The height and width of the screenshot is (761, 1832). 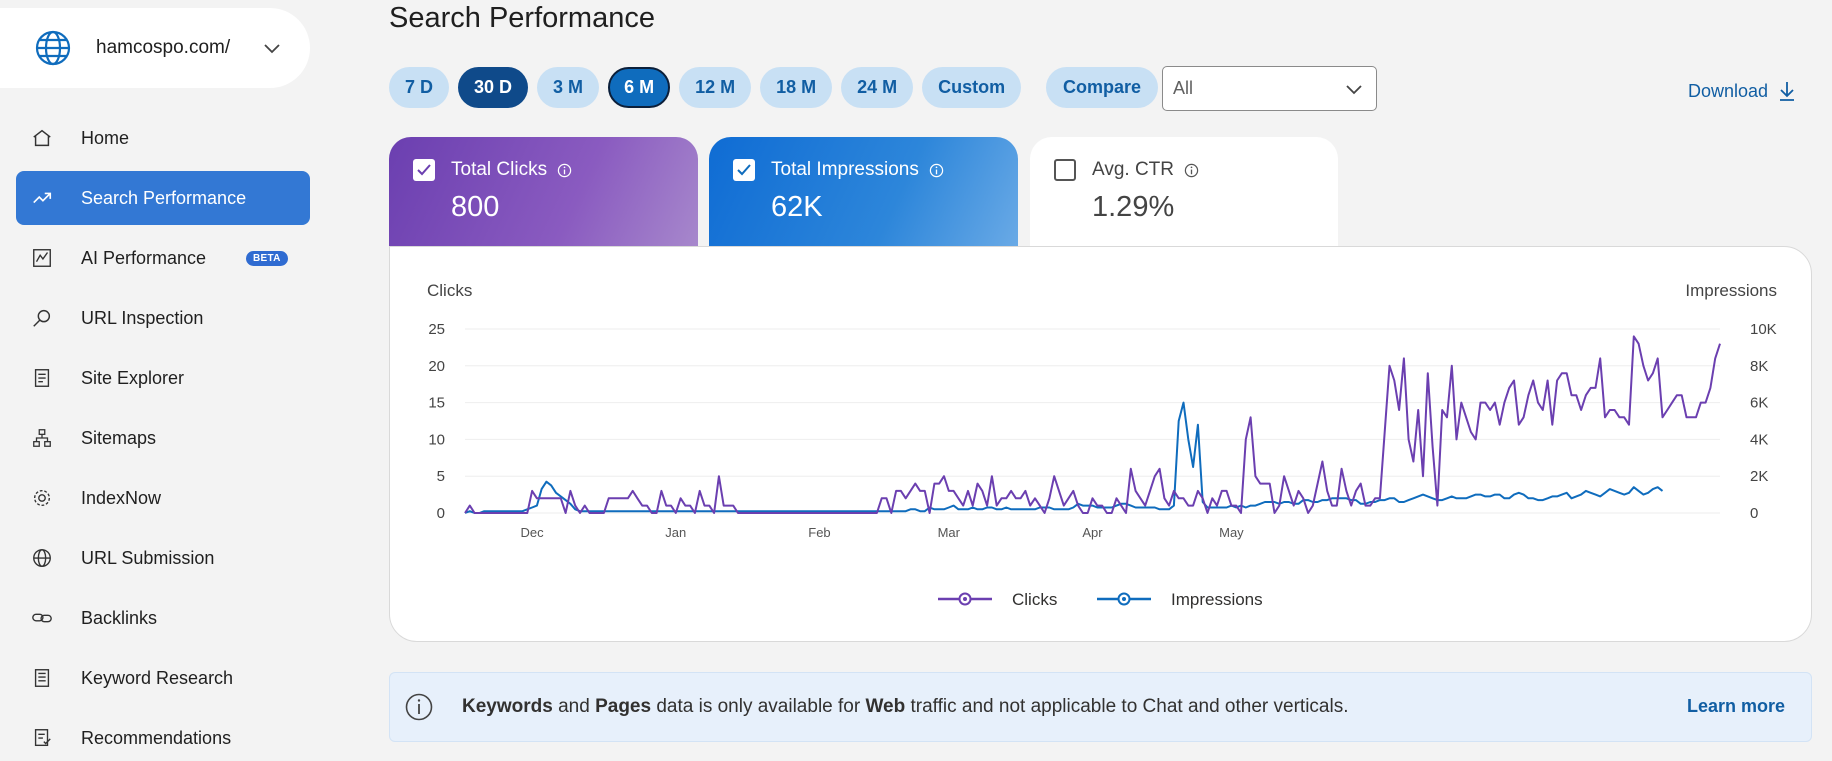 I want to click on range-button-18m: 18 M, so click(x=796, y=87).